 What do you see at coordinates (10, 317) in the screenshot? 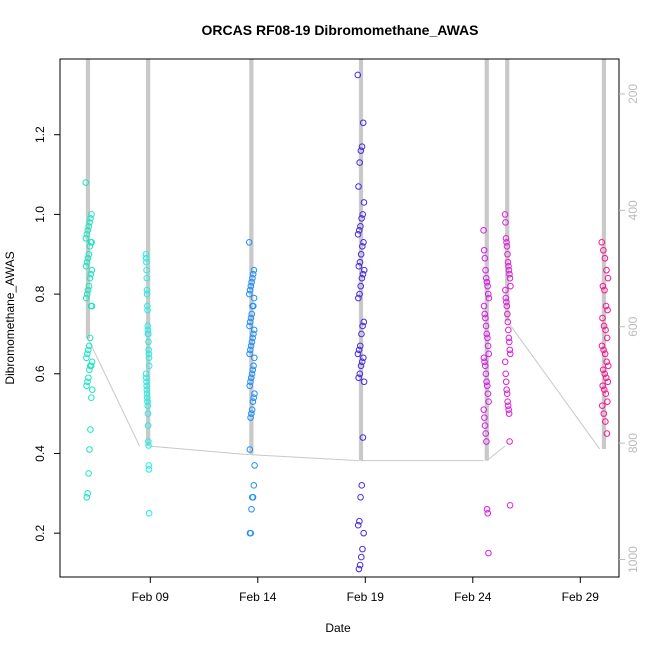
I see `y-axis-label: Dibromomethane_AWAS` at bounding box center [10, 317].